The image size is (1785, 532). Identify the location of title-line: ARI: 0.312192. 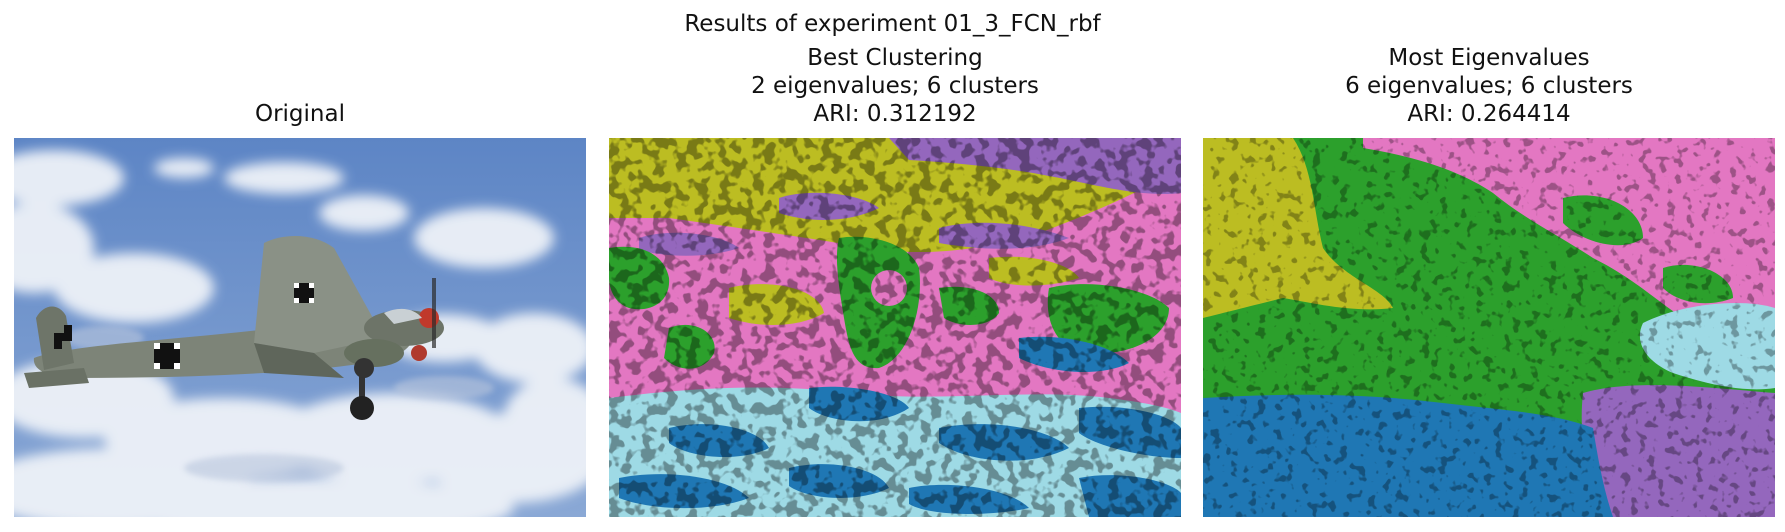
(895, 114).